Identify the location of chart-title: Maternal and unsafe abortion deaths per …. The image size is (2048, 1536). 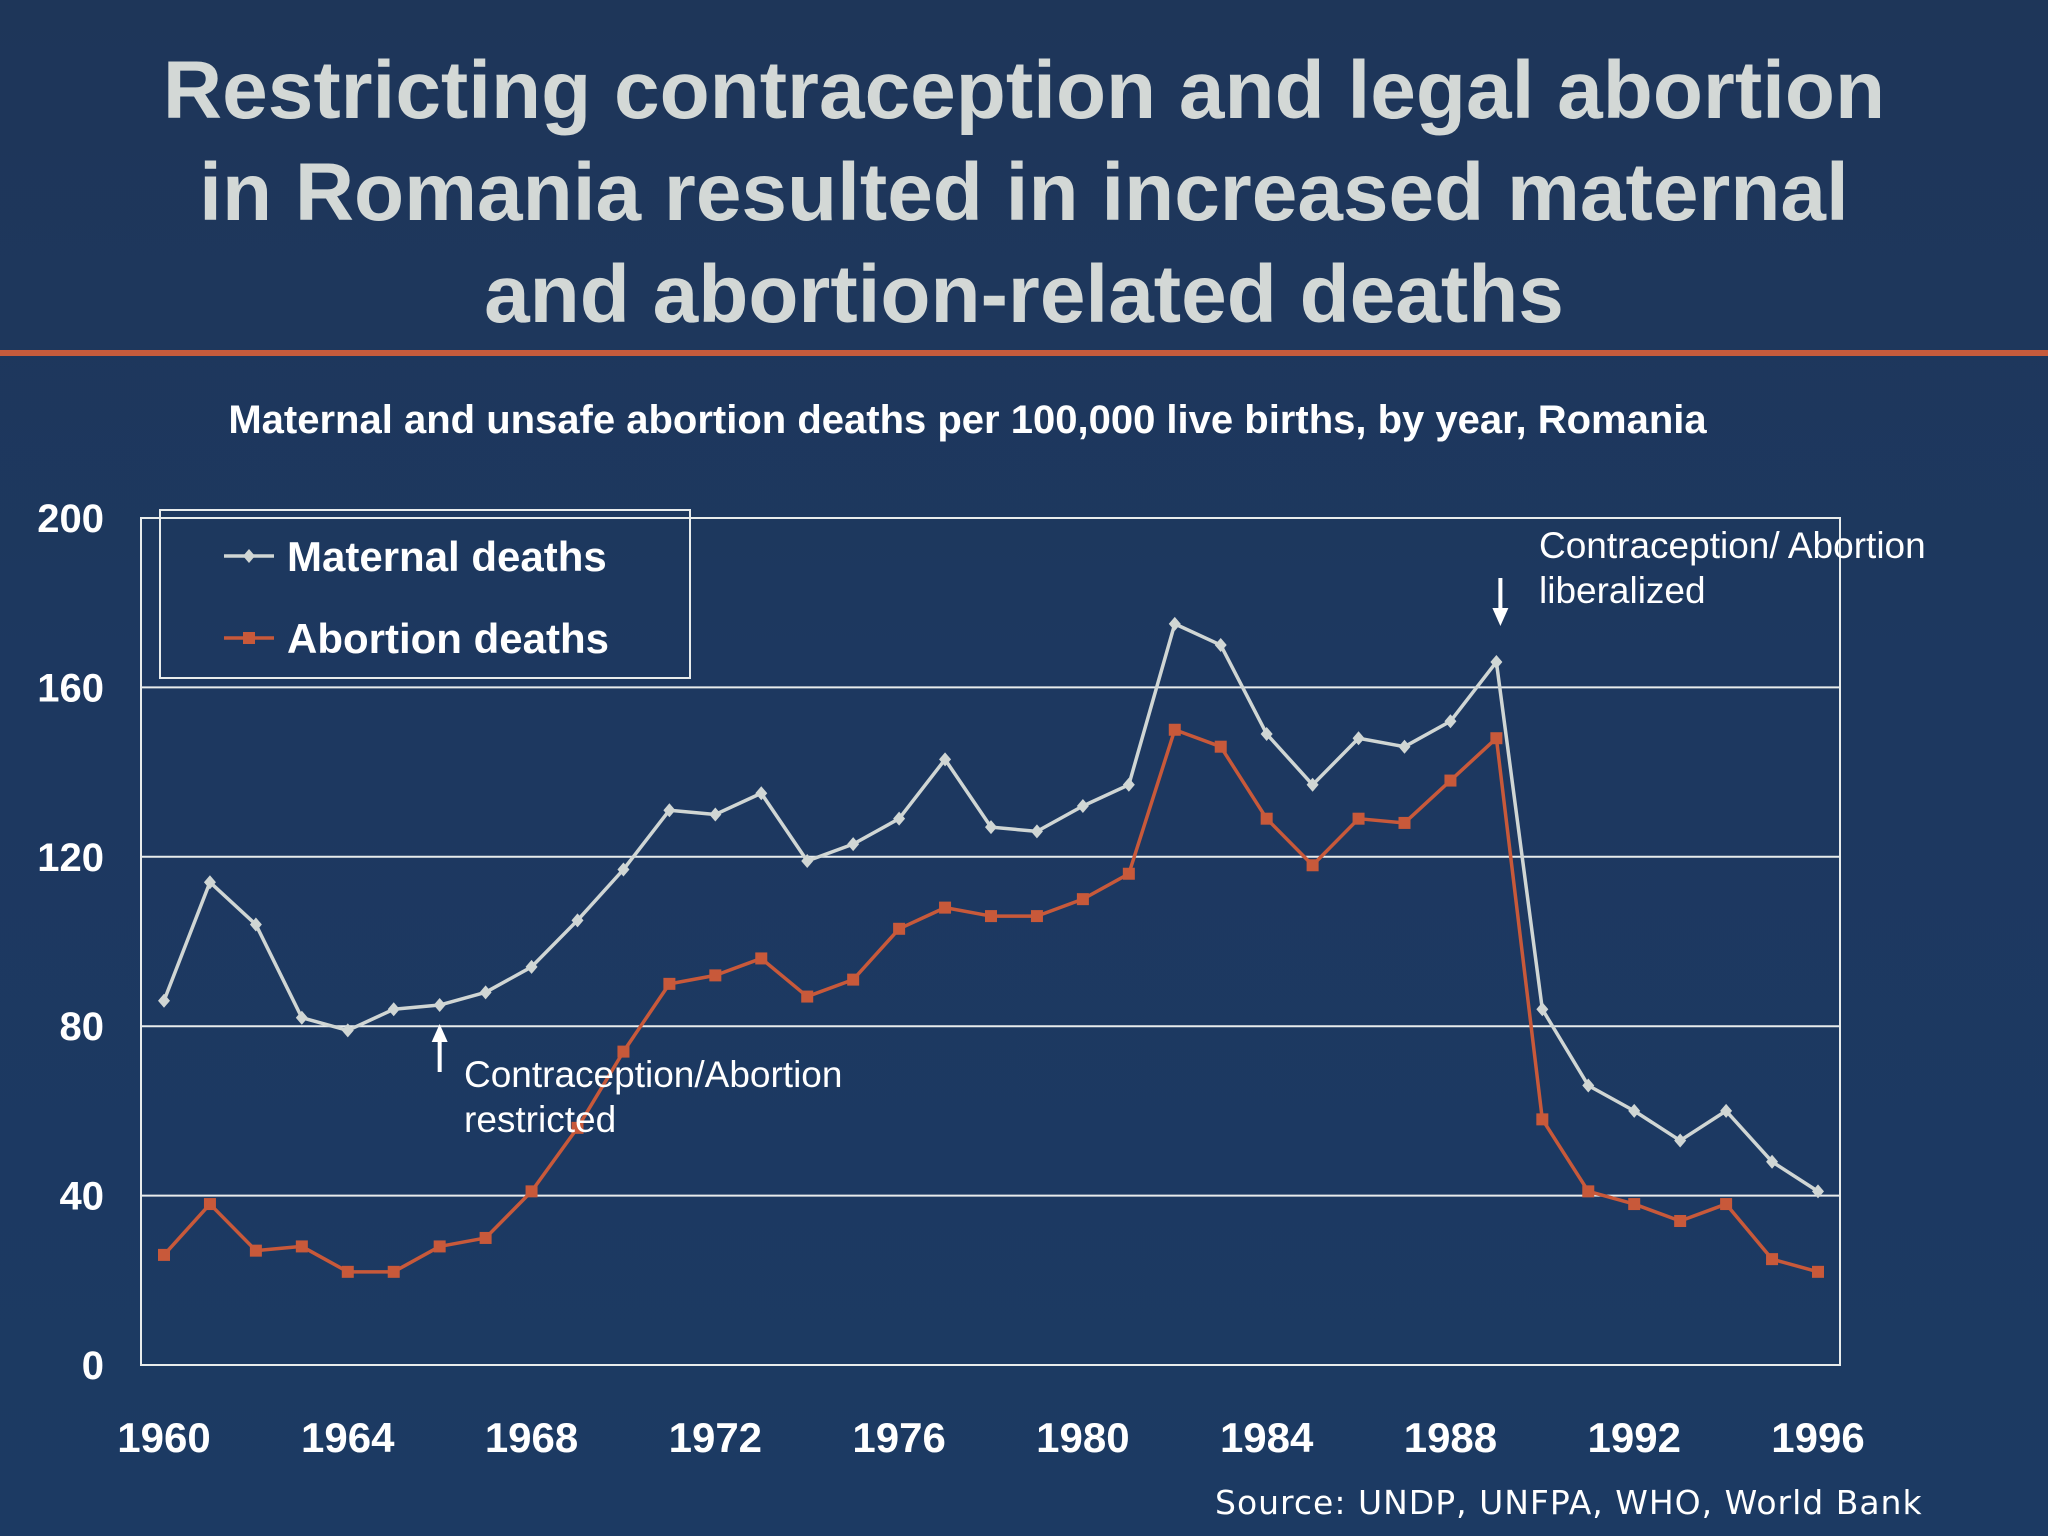
(967, 420).